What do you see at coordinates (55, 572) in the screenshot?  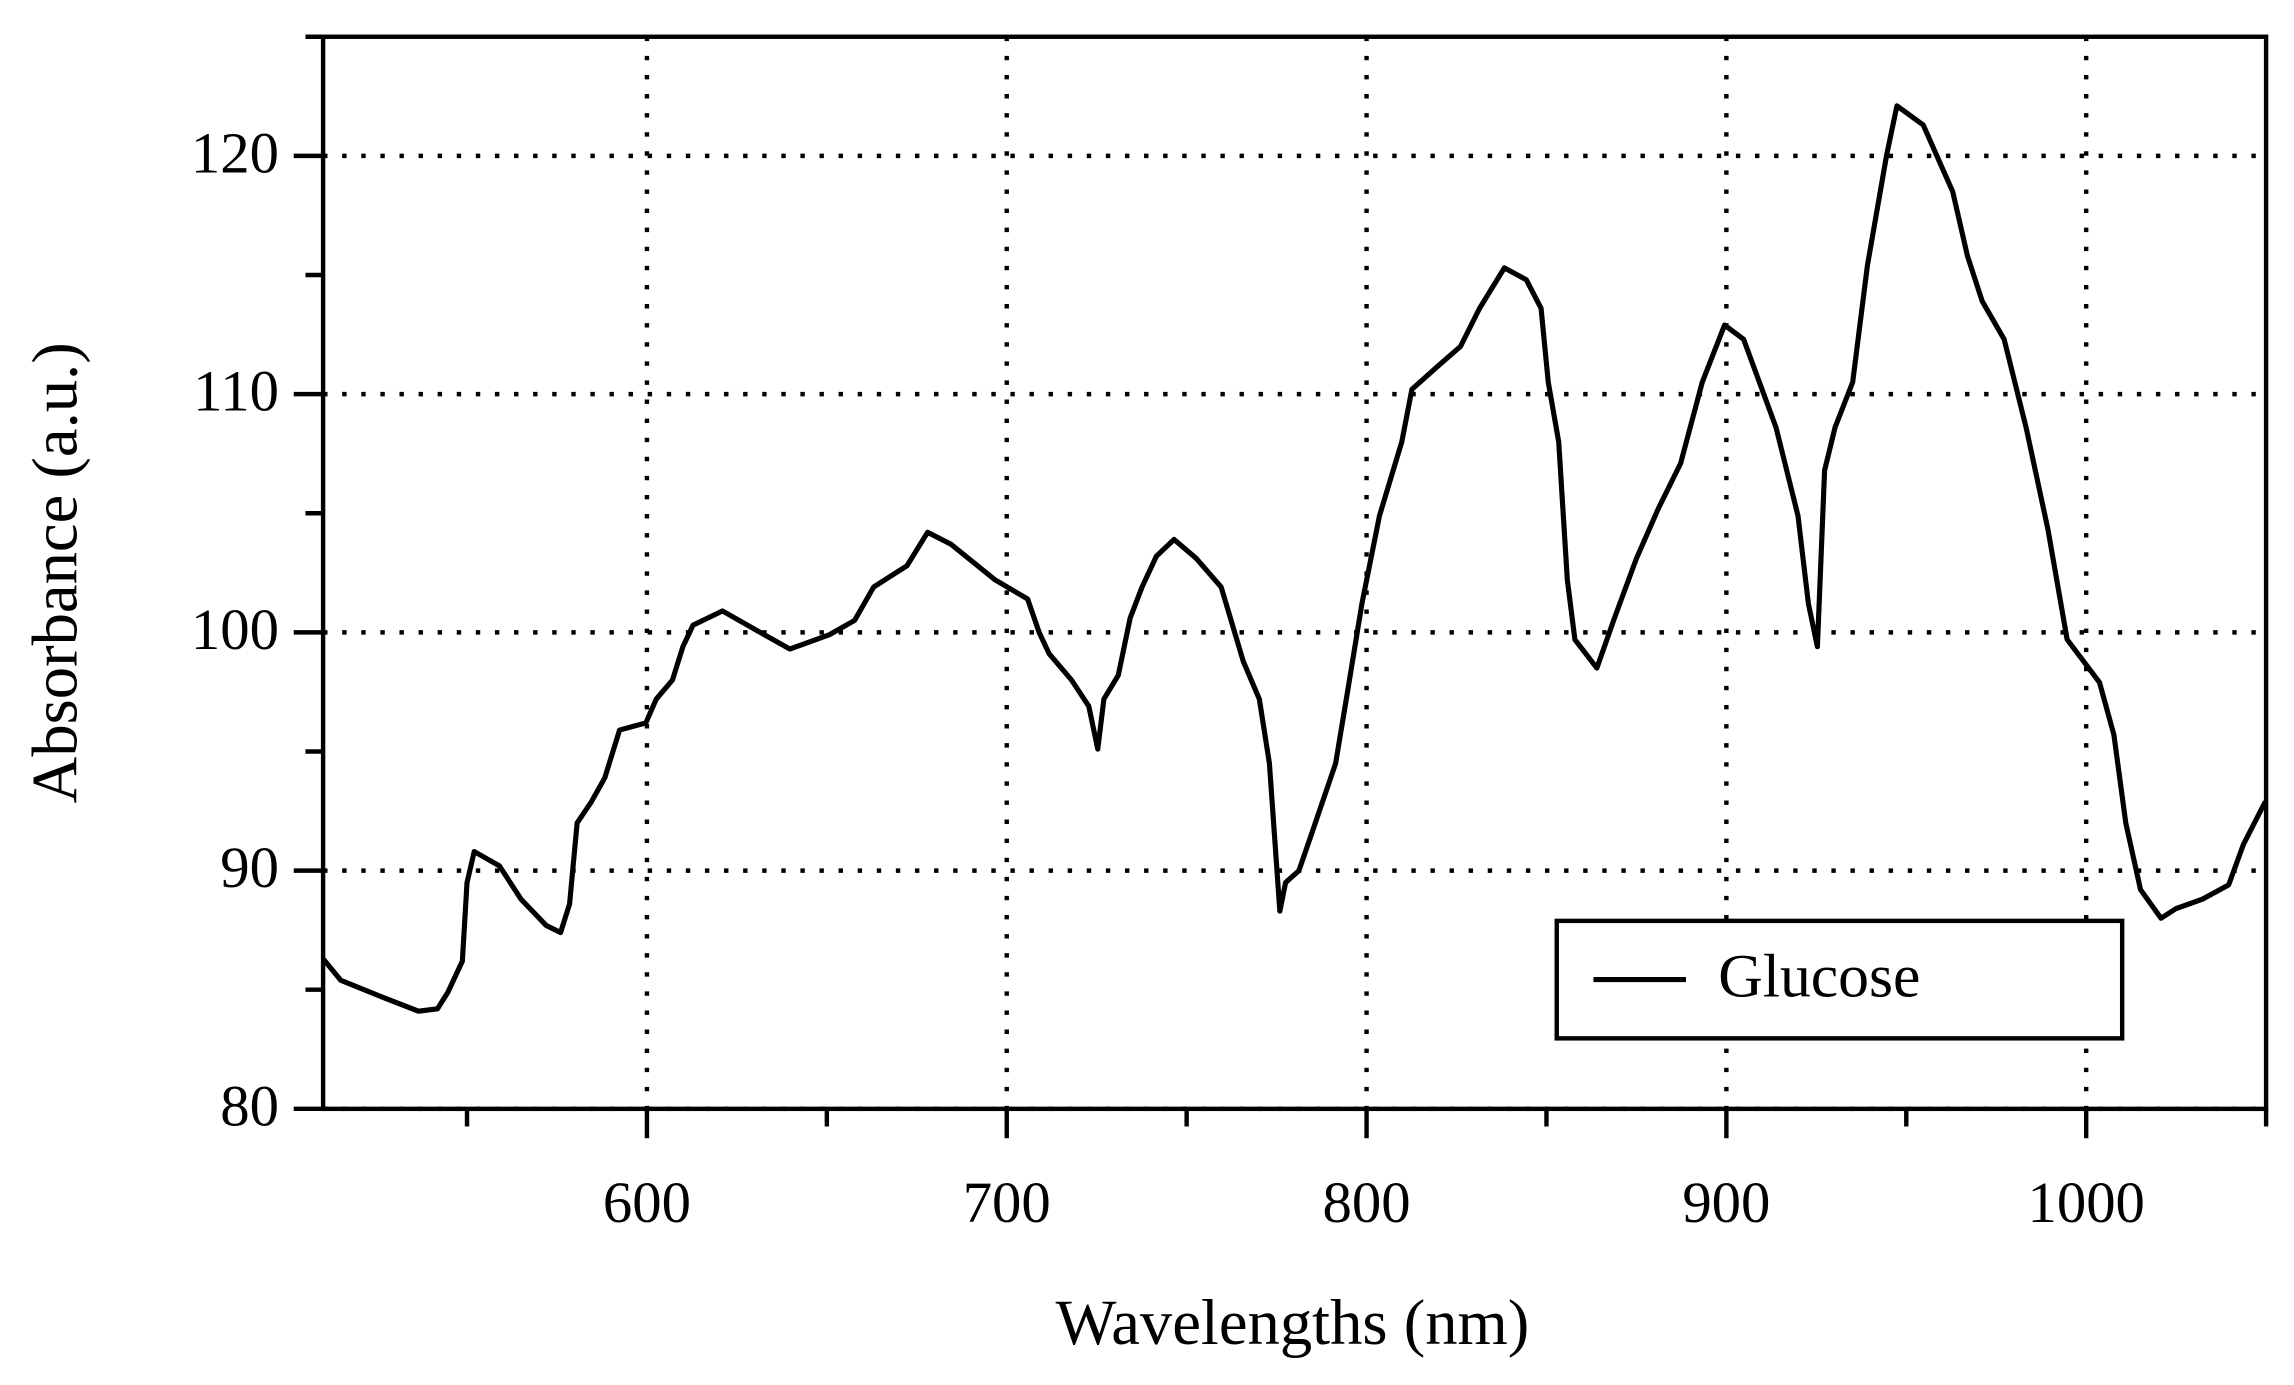 I see `y-axis-label: Absorbance (a.u.)` at bounding box center [55, 572].